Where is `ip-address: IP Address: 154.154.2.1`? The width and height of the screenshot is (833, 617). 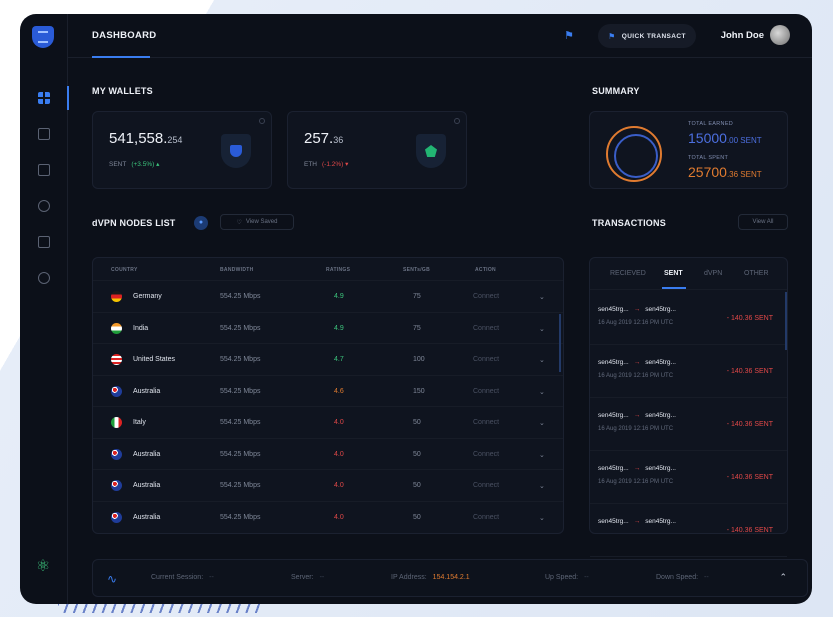 ip-address: IP Address: 154.154.2.1 is located at coordinates (430, 577).